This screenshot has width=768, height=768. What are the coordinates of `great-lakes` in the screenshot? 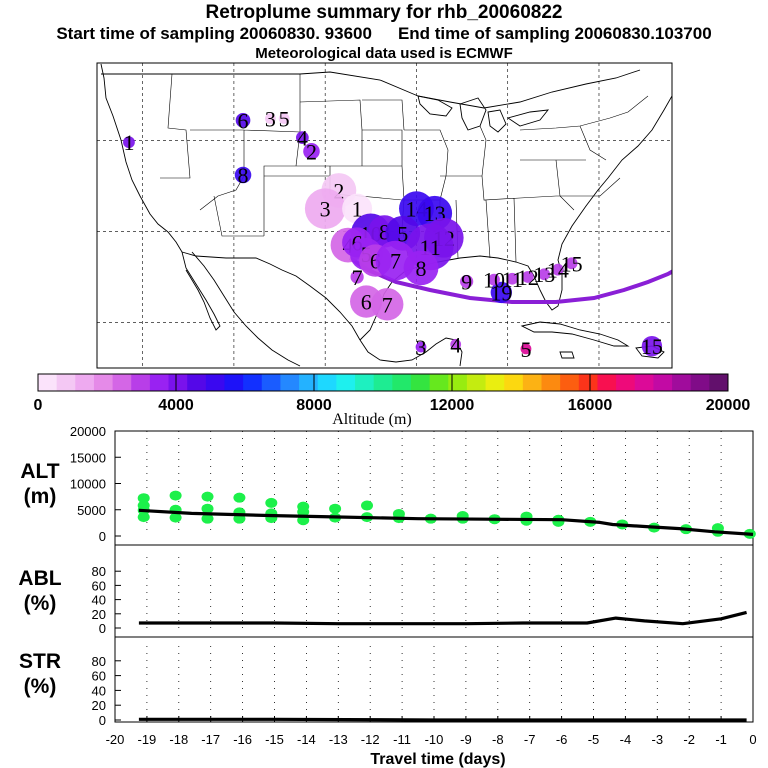 It's located at (483, 114).